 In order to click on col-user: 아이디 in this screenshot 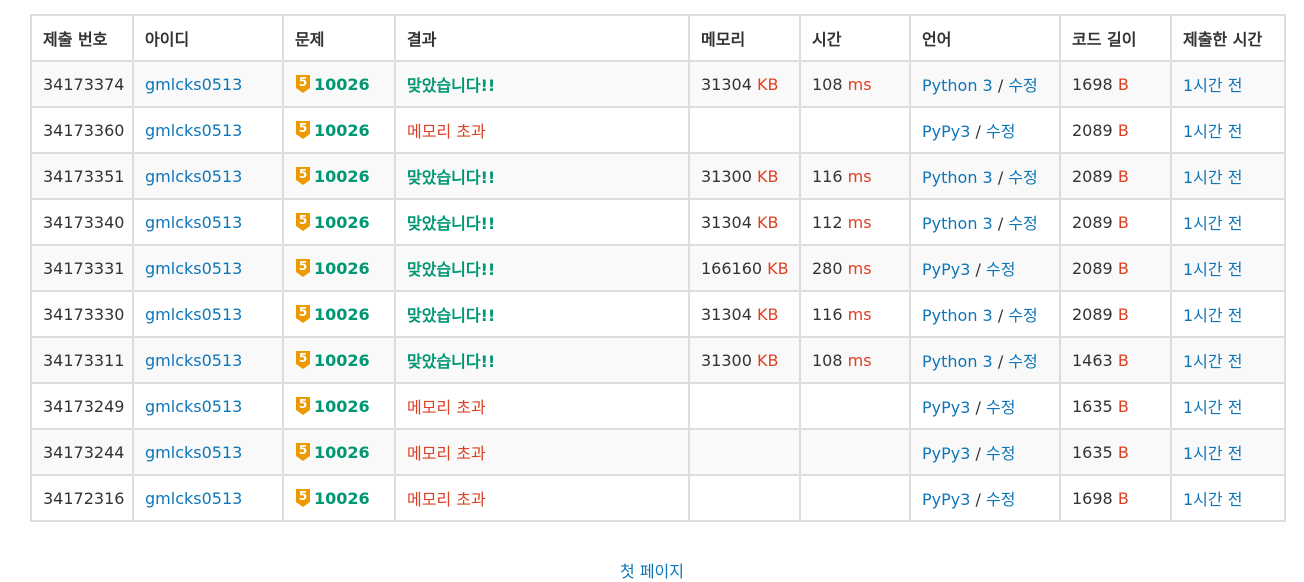, I will do `click(208, 38)`.